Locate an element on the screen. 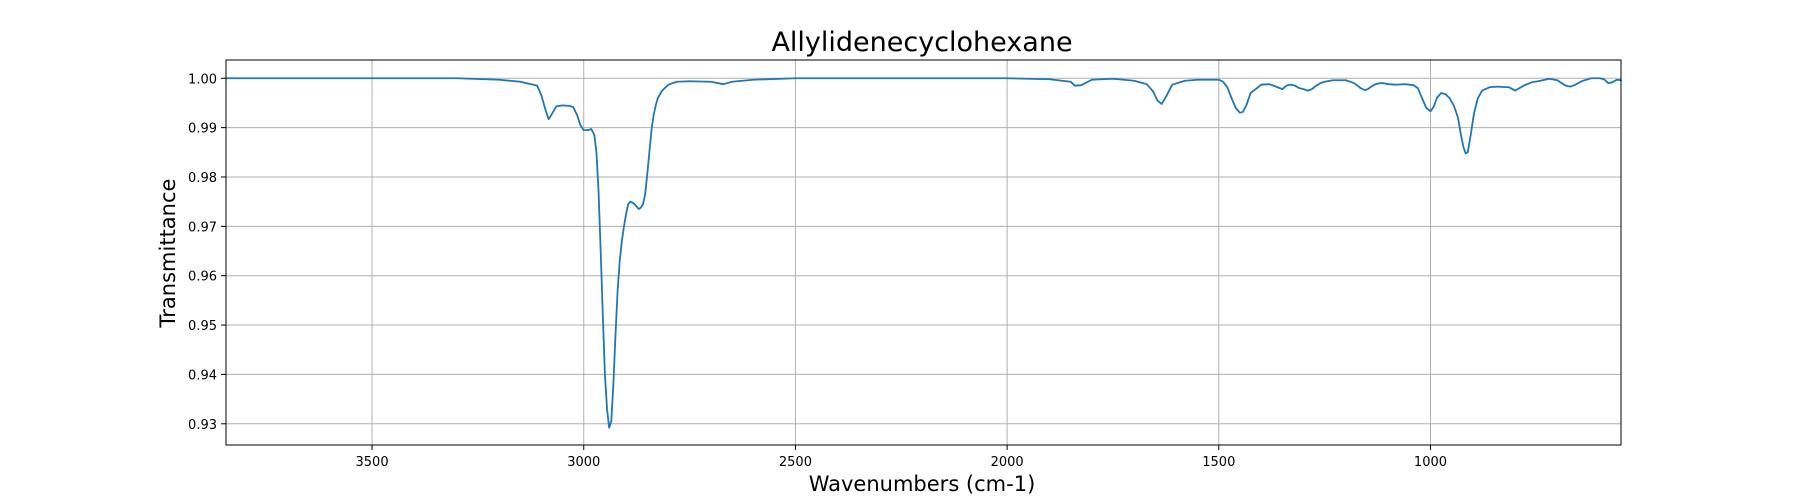 The image size is (1800, 500). x-tick-label: 2000 is located at coordinates (1007, 462).